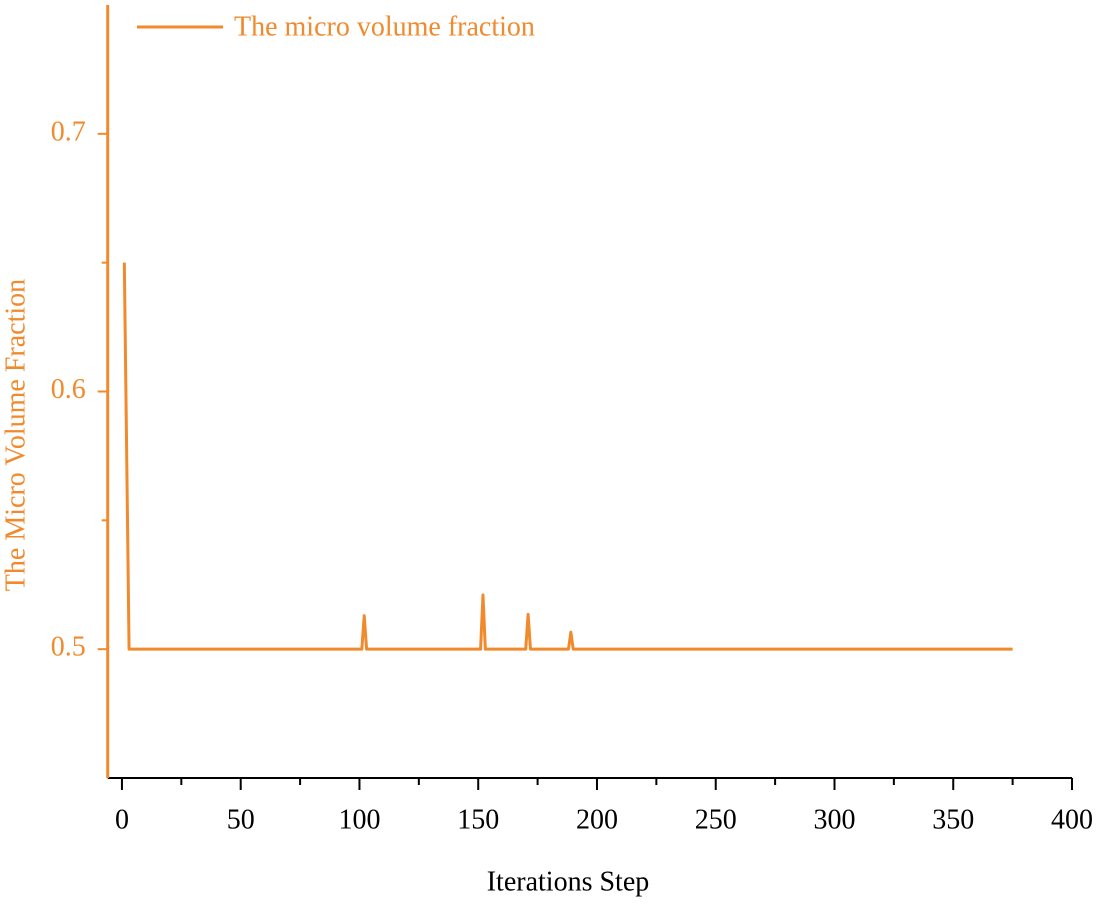 The image size is (1100, 904). What do you see at coordinates (384, 26) in the screenshot?
I see `legend-label: The micro volume fraction` at bounding box center [384, 26].